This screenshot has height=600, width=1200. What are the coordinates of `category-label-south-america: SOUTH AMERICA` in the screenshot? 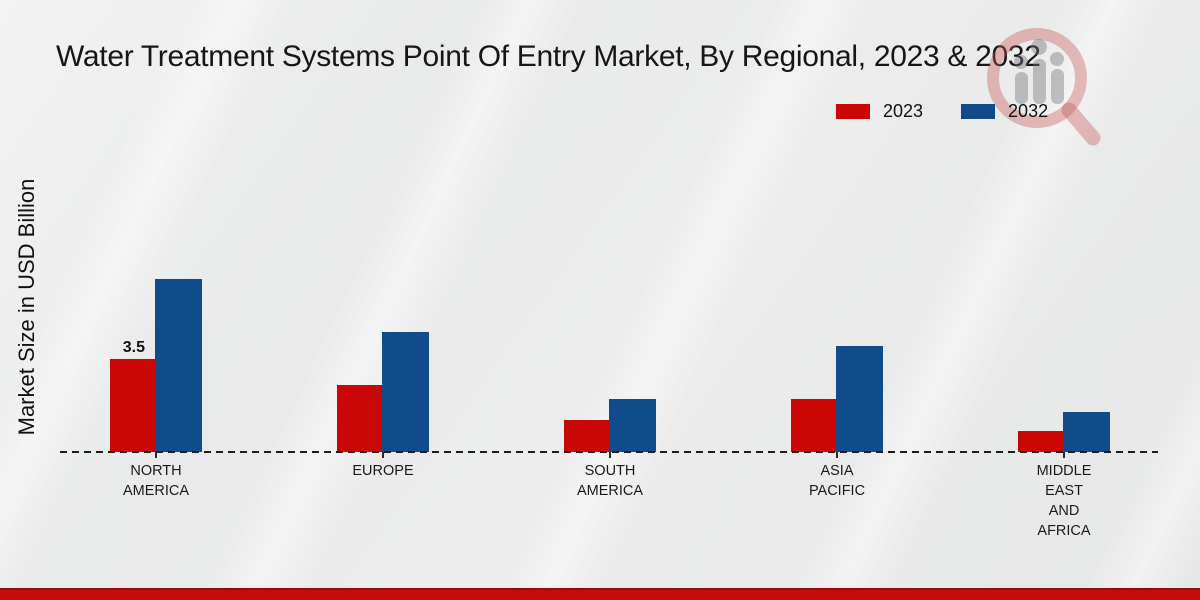 It's located at (610, 481).